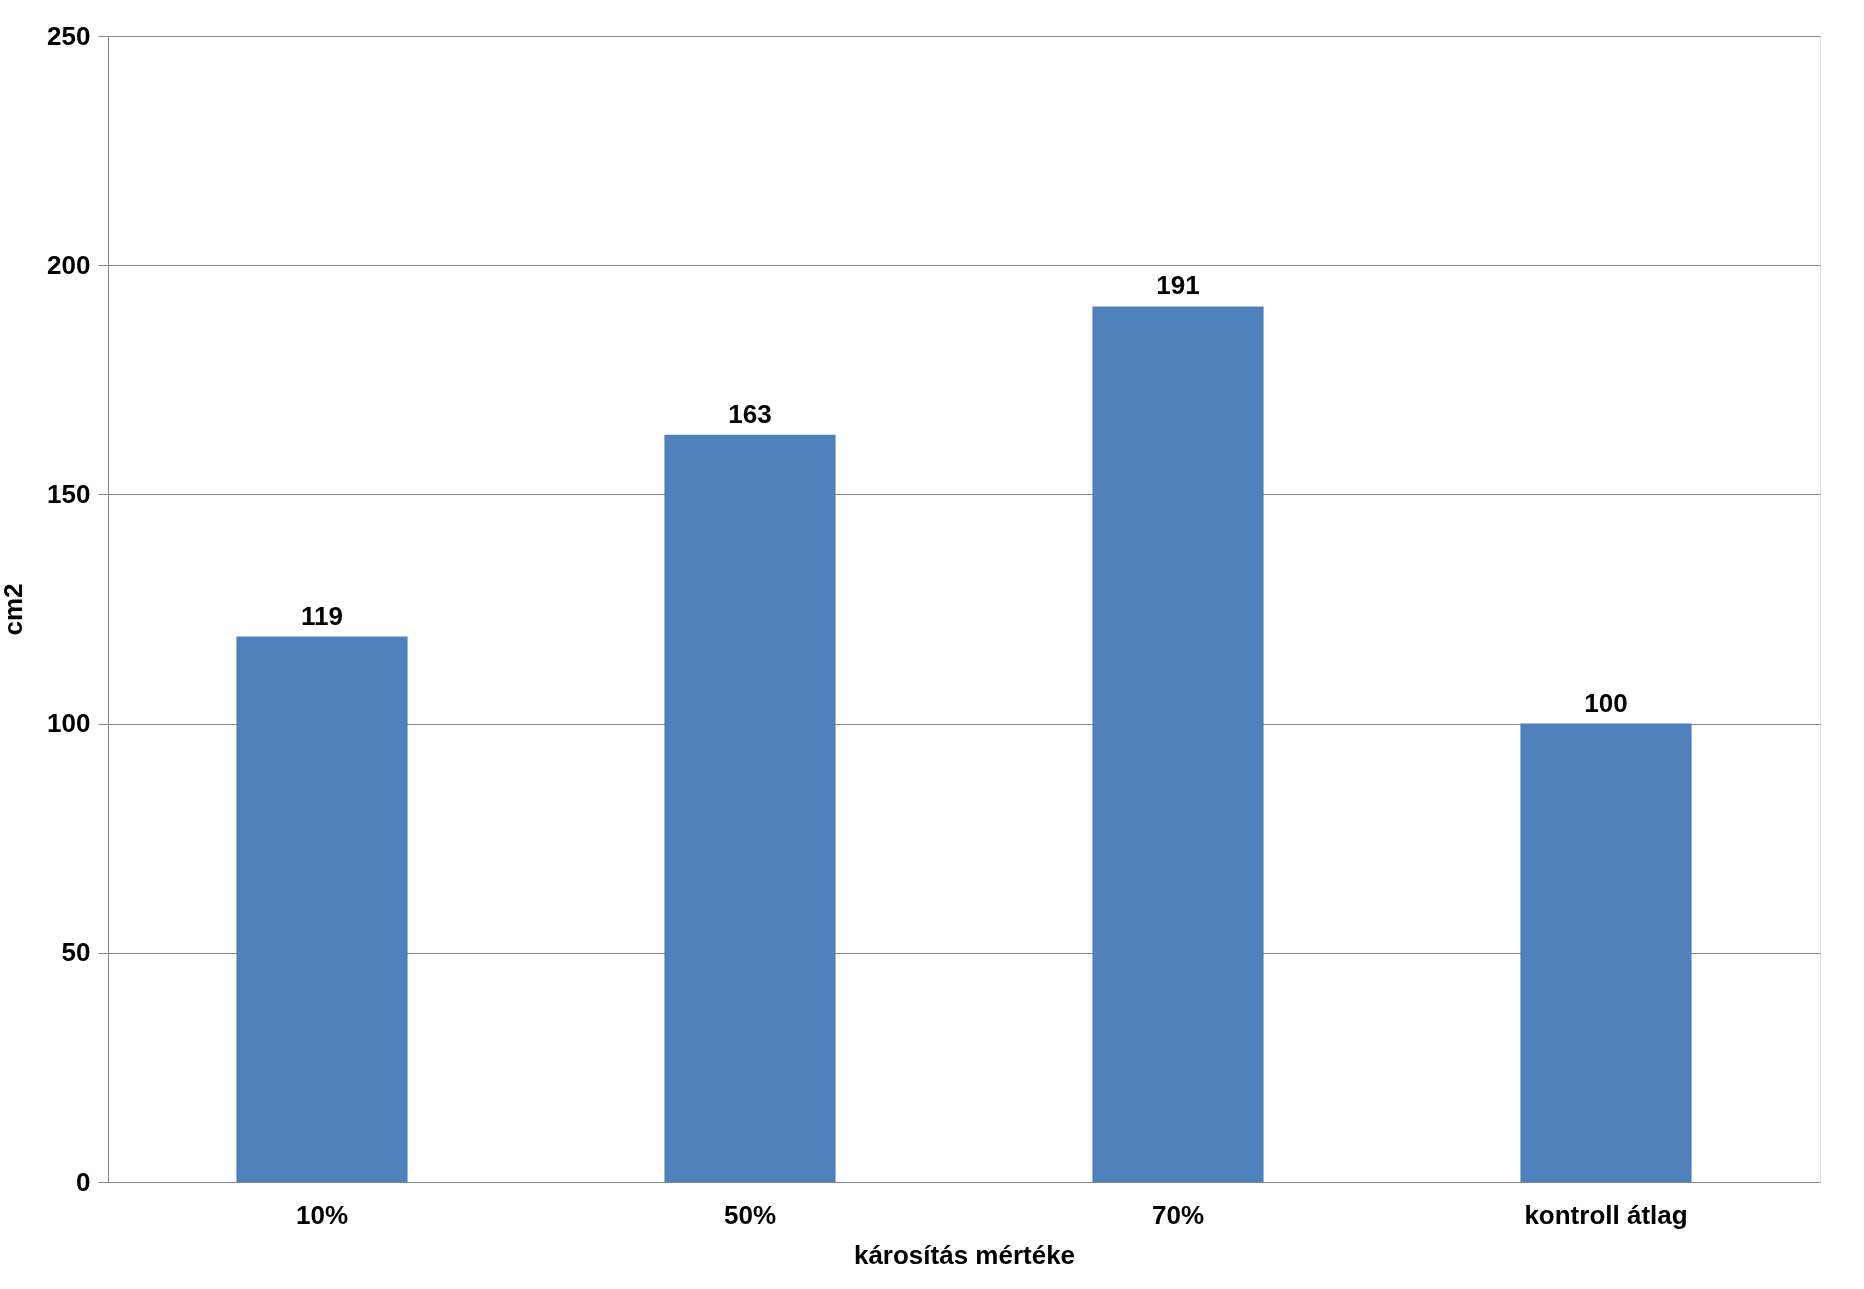 The image size is (1864, 1289). What do you see at coordinates (964, 1254) in the screenshot?
I see `x-axis-title: károsítás mértéke` at bounding box center [964, 1254].